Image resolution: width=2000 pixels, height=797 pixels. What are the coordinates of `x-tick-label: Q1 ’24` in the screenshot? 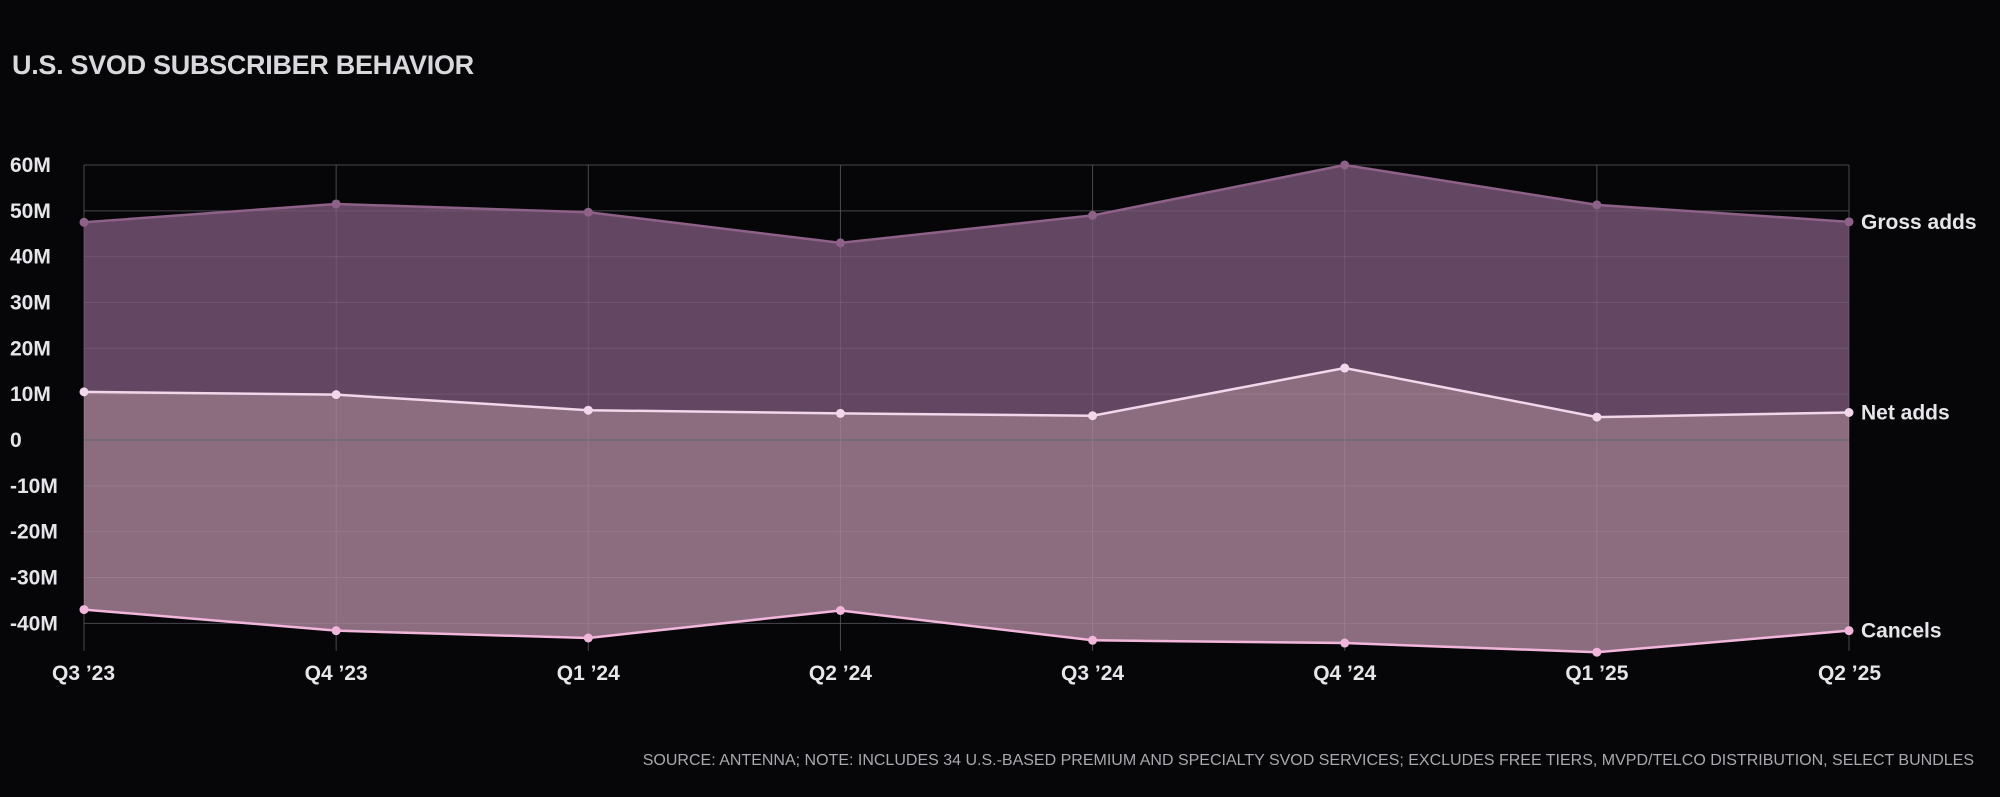 It's located at (588, 673).